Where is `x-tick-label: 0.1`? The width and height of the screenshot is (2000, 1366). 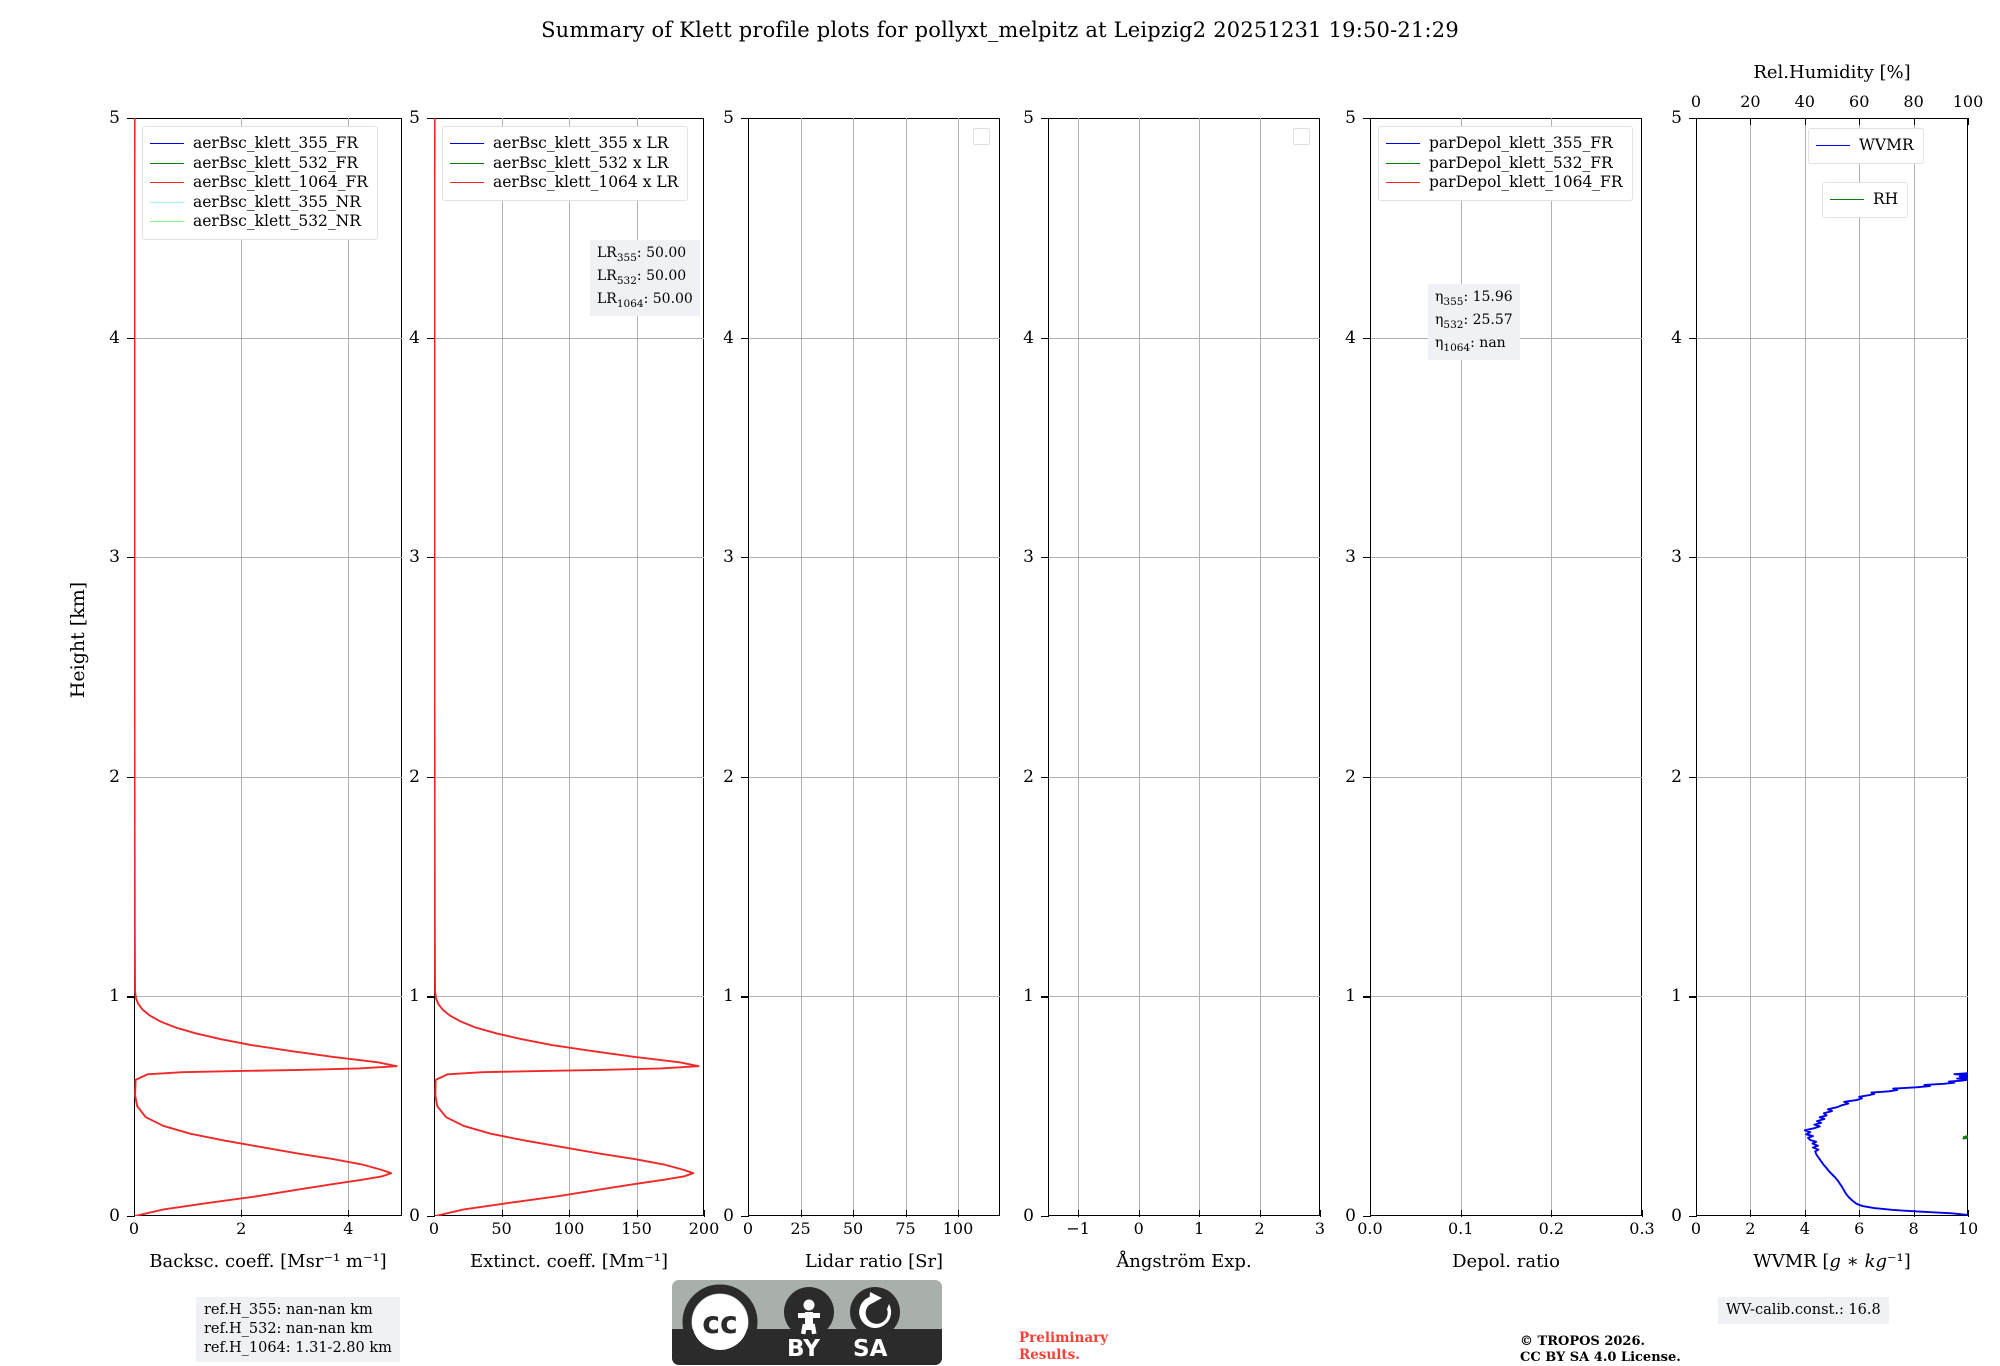
x-tick-label: 0.1 is located at coordinates (1460, 1228).